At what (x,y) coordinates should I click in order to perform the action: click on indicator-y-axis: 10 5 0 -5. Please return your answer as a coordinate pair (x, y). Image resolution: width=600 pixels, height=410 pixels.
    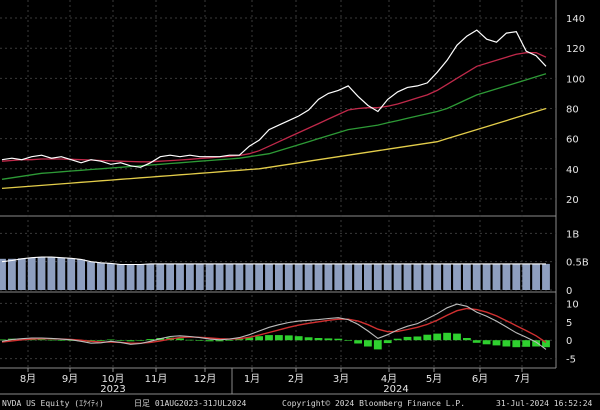
    Looking at the image, I should click on (572, 332).